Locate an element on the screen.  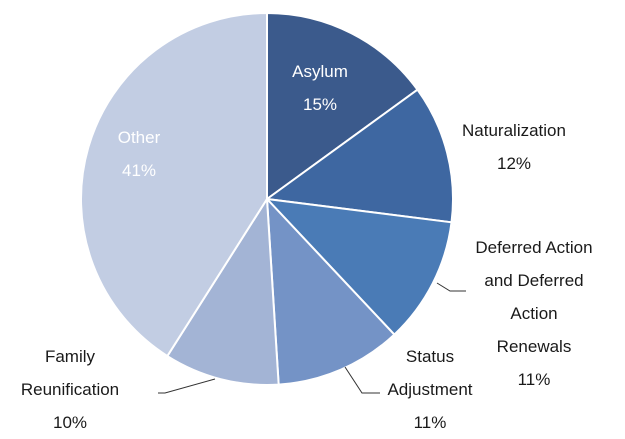
slice-label: Status Adjustment 11% is located at coordinates (430, 389).